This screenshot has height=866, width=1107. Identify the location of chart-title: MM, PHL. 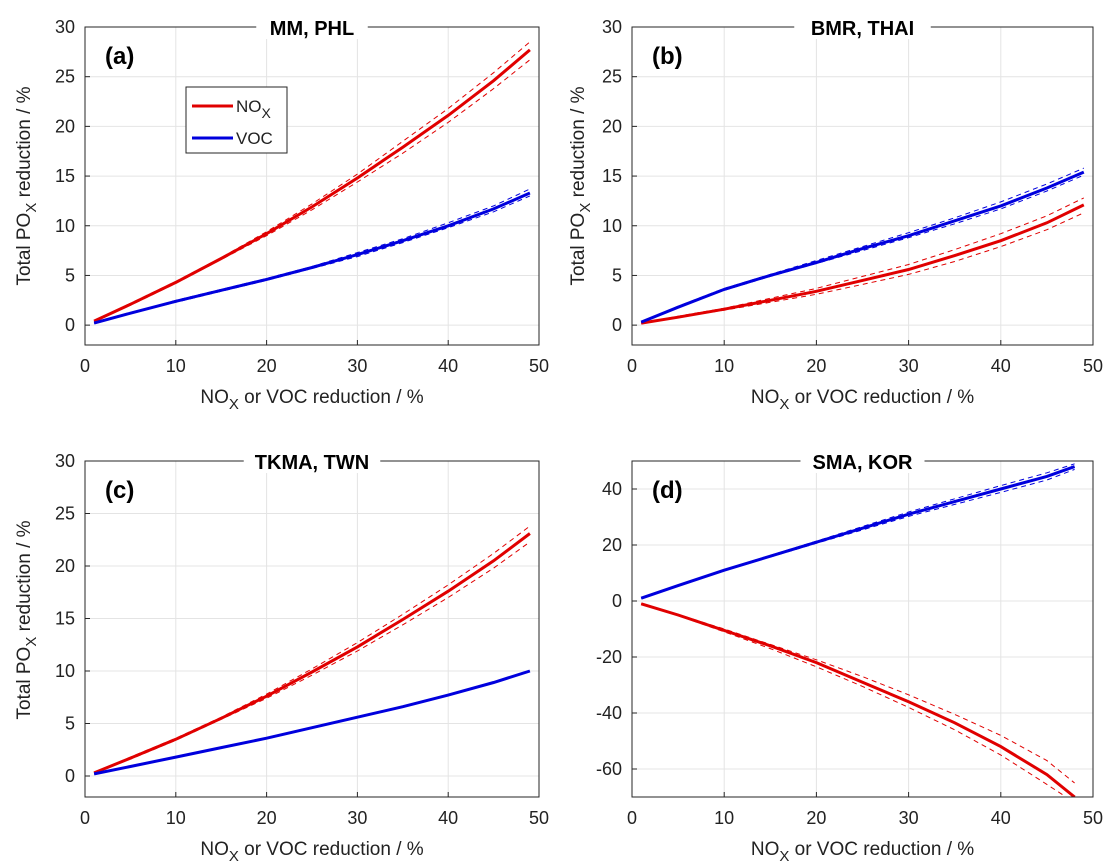
(312, 29).